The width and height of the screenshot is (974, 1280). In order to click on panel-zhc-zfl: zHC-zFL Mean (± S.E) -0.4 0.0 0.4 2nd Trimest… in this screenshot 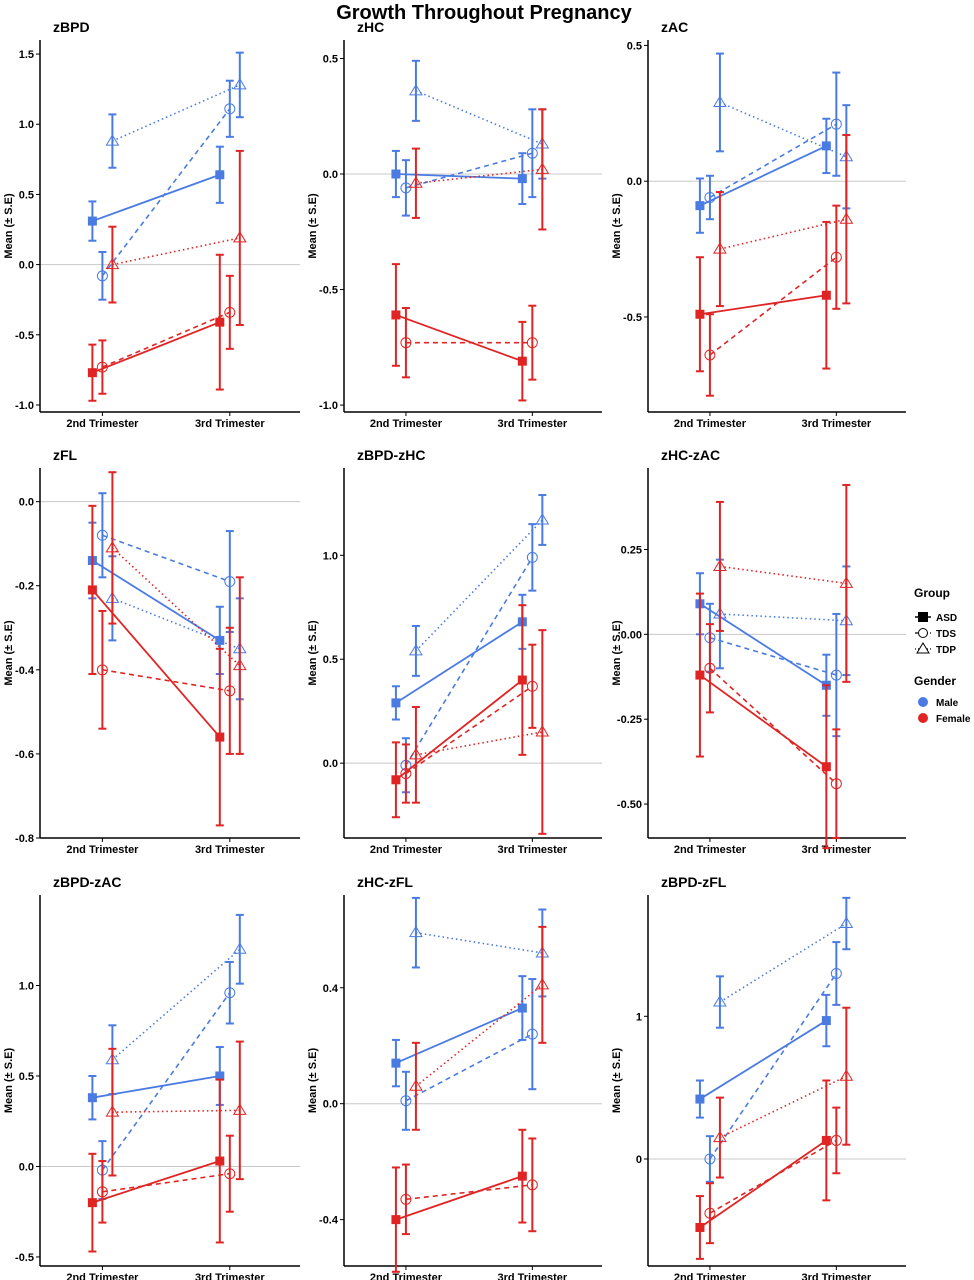, I will do `click(454, 1077)`.